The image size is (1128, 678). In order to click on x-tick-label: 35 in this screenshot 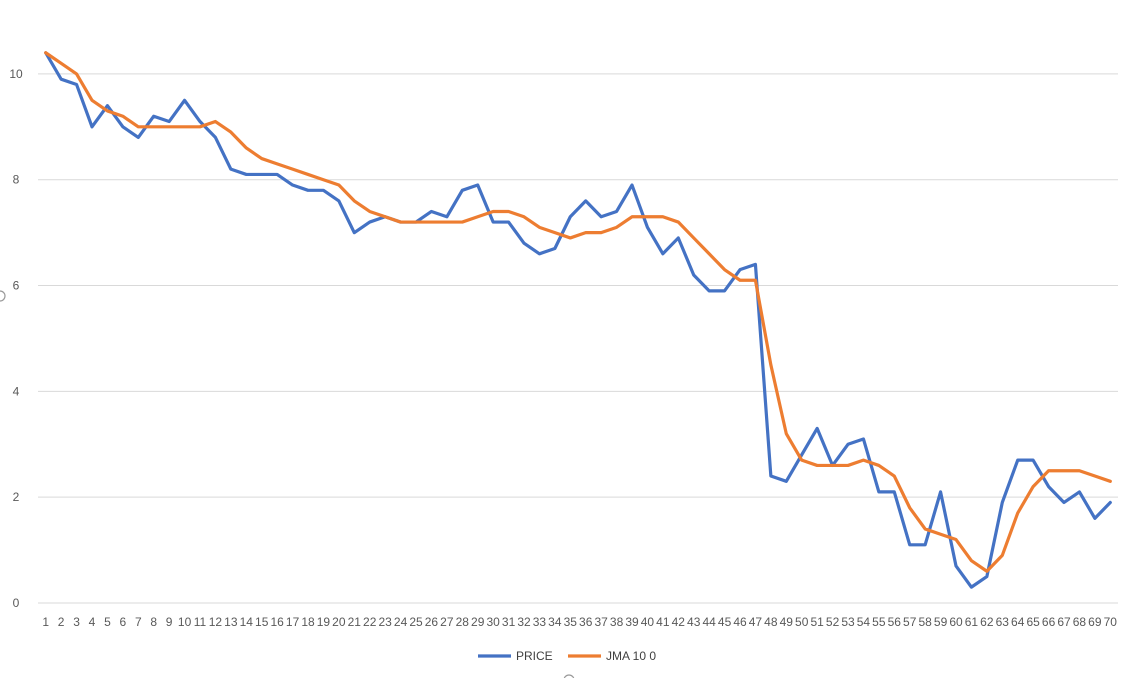, I will do `click(571, 622)`.